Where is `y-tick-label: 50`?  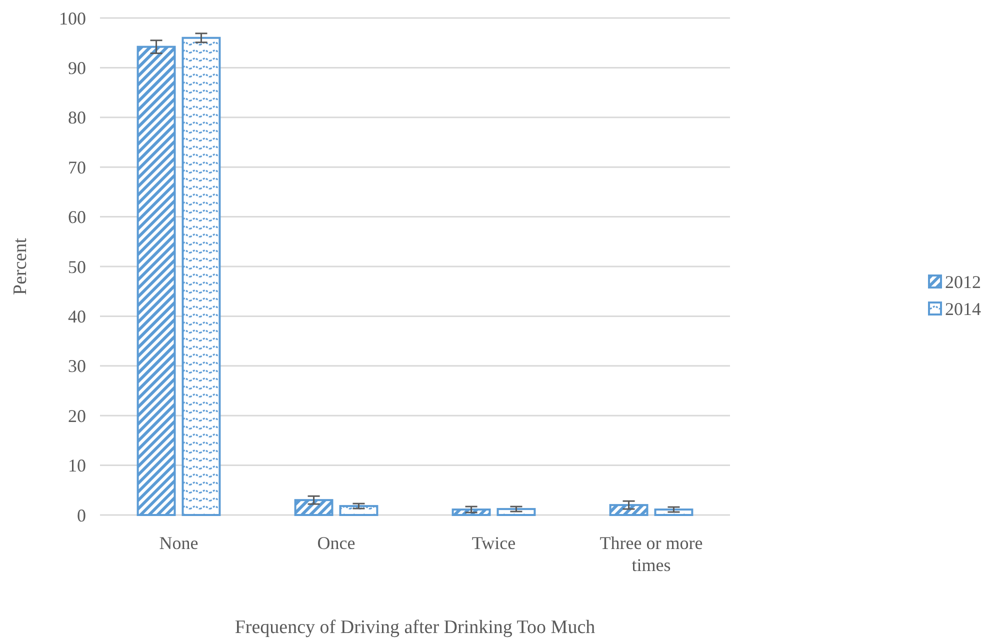
y-tick-label: 50 is located at coordinates (77, 266).